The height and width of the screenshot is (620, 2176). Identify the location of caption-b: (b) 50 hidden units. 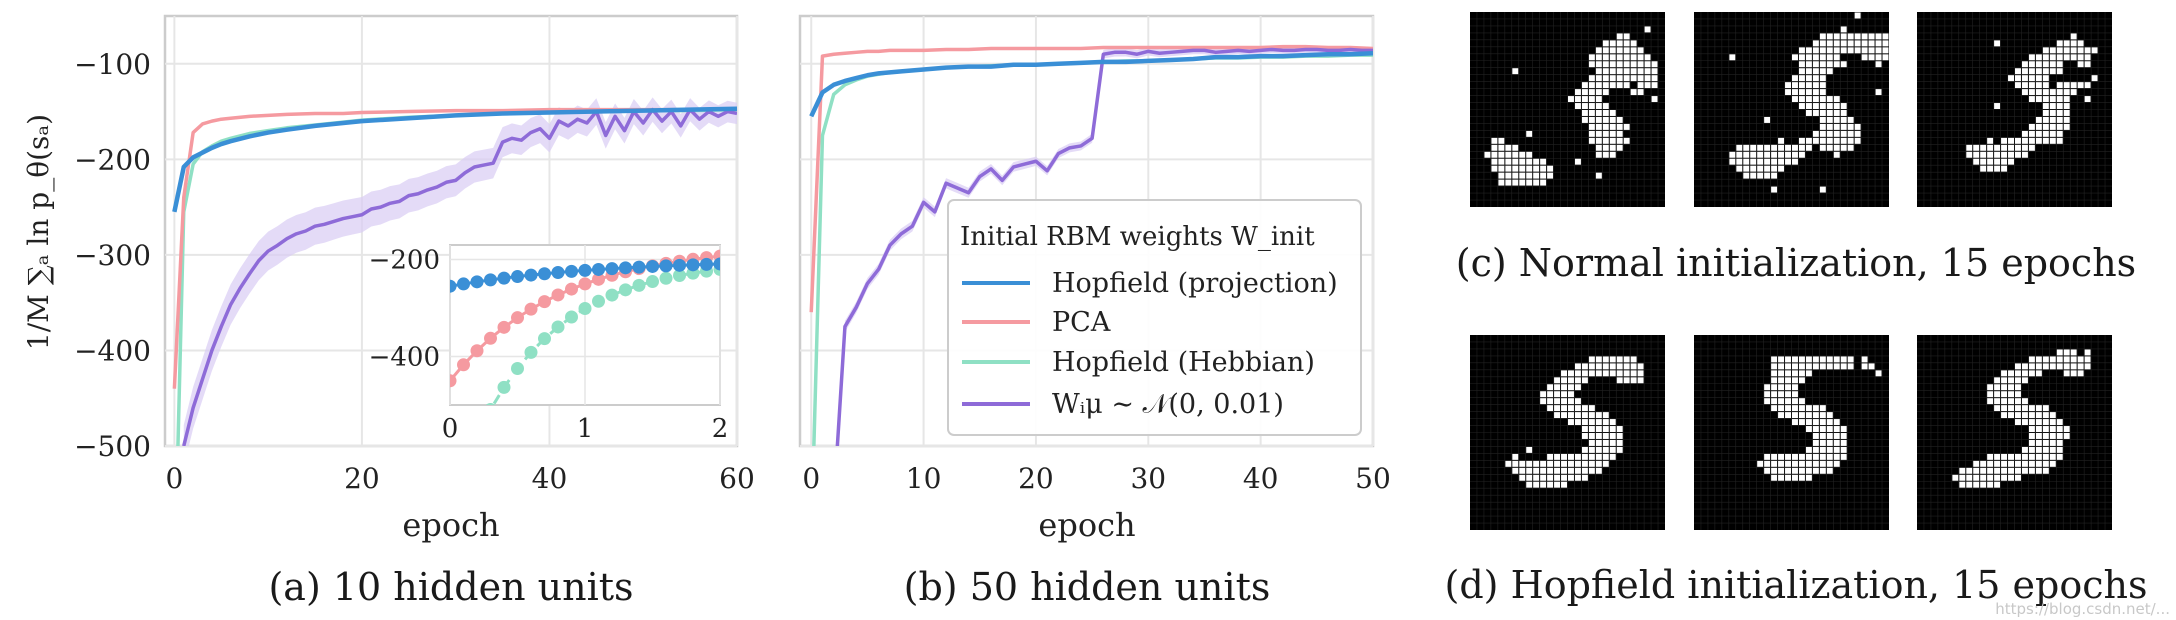
(1087, 587).